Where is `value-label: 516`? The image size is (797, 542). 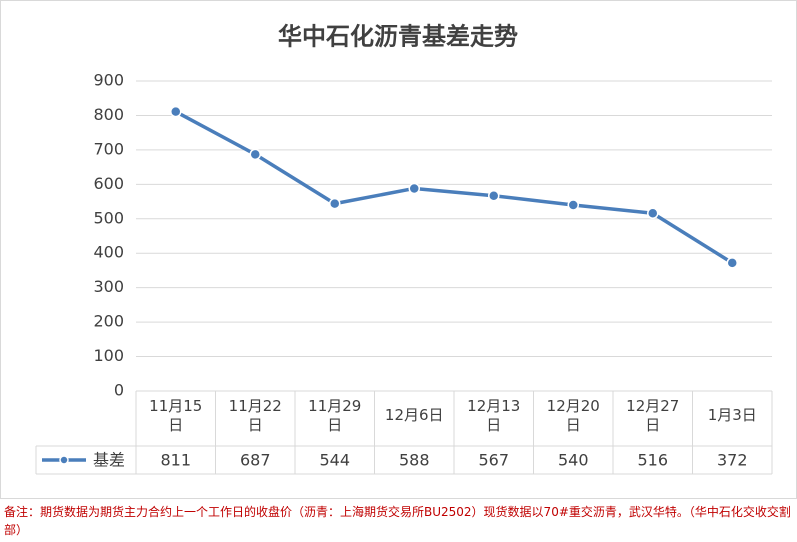 value-label: 516 is located at coordinates (652, 460).